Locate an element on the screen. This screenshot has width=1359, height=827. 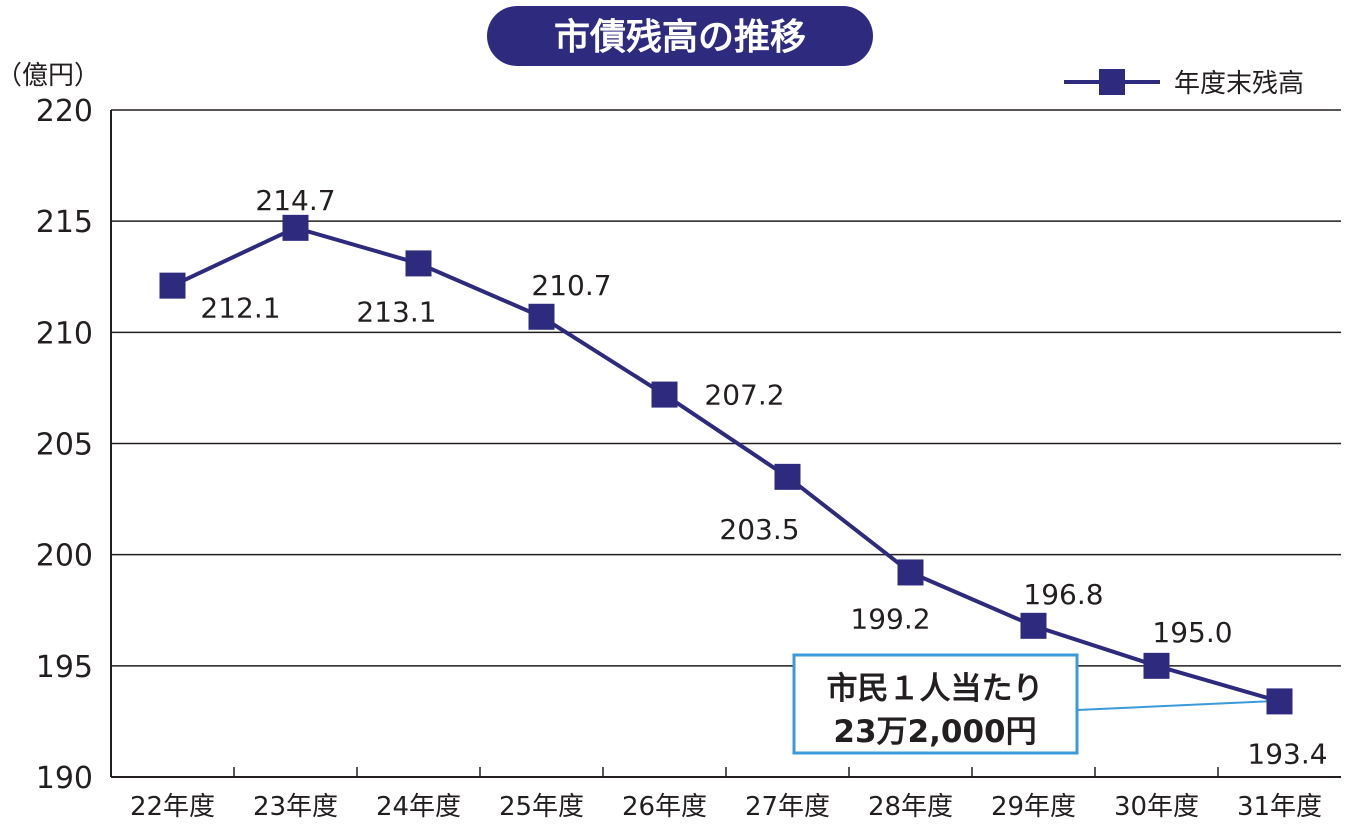
y-tick-label-195: 195 is located at coordinates (64, 667).